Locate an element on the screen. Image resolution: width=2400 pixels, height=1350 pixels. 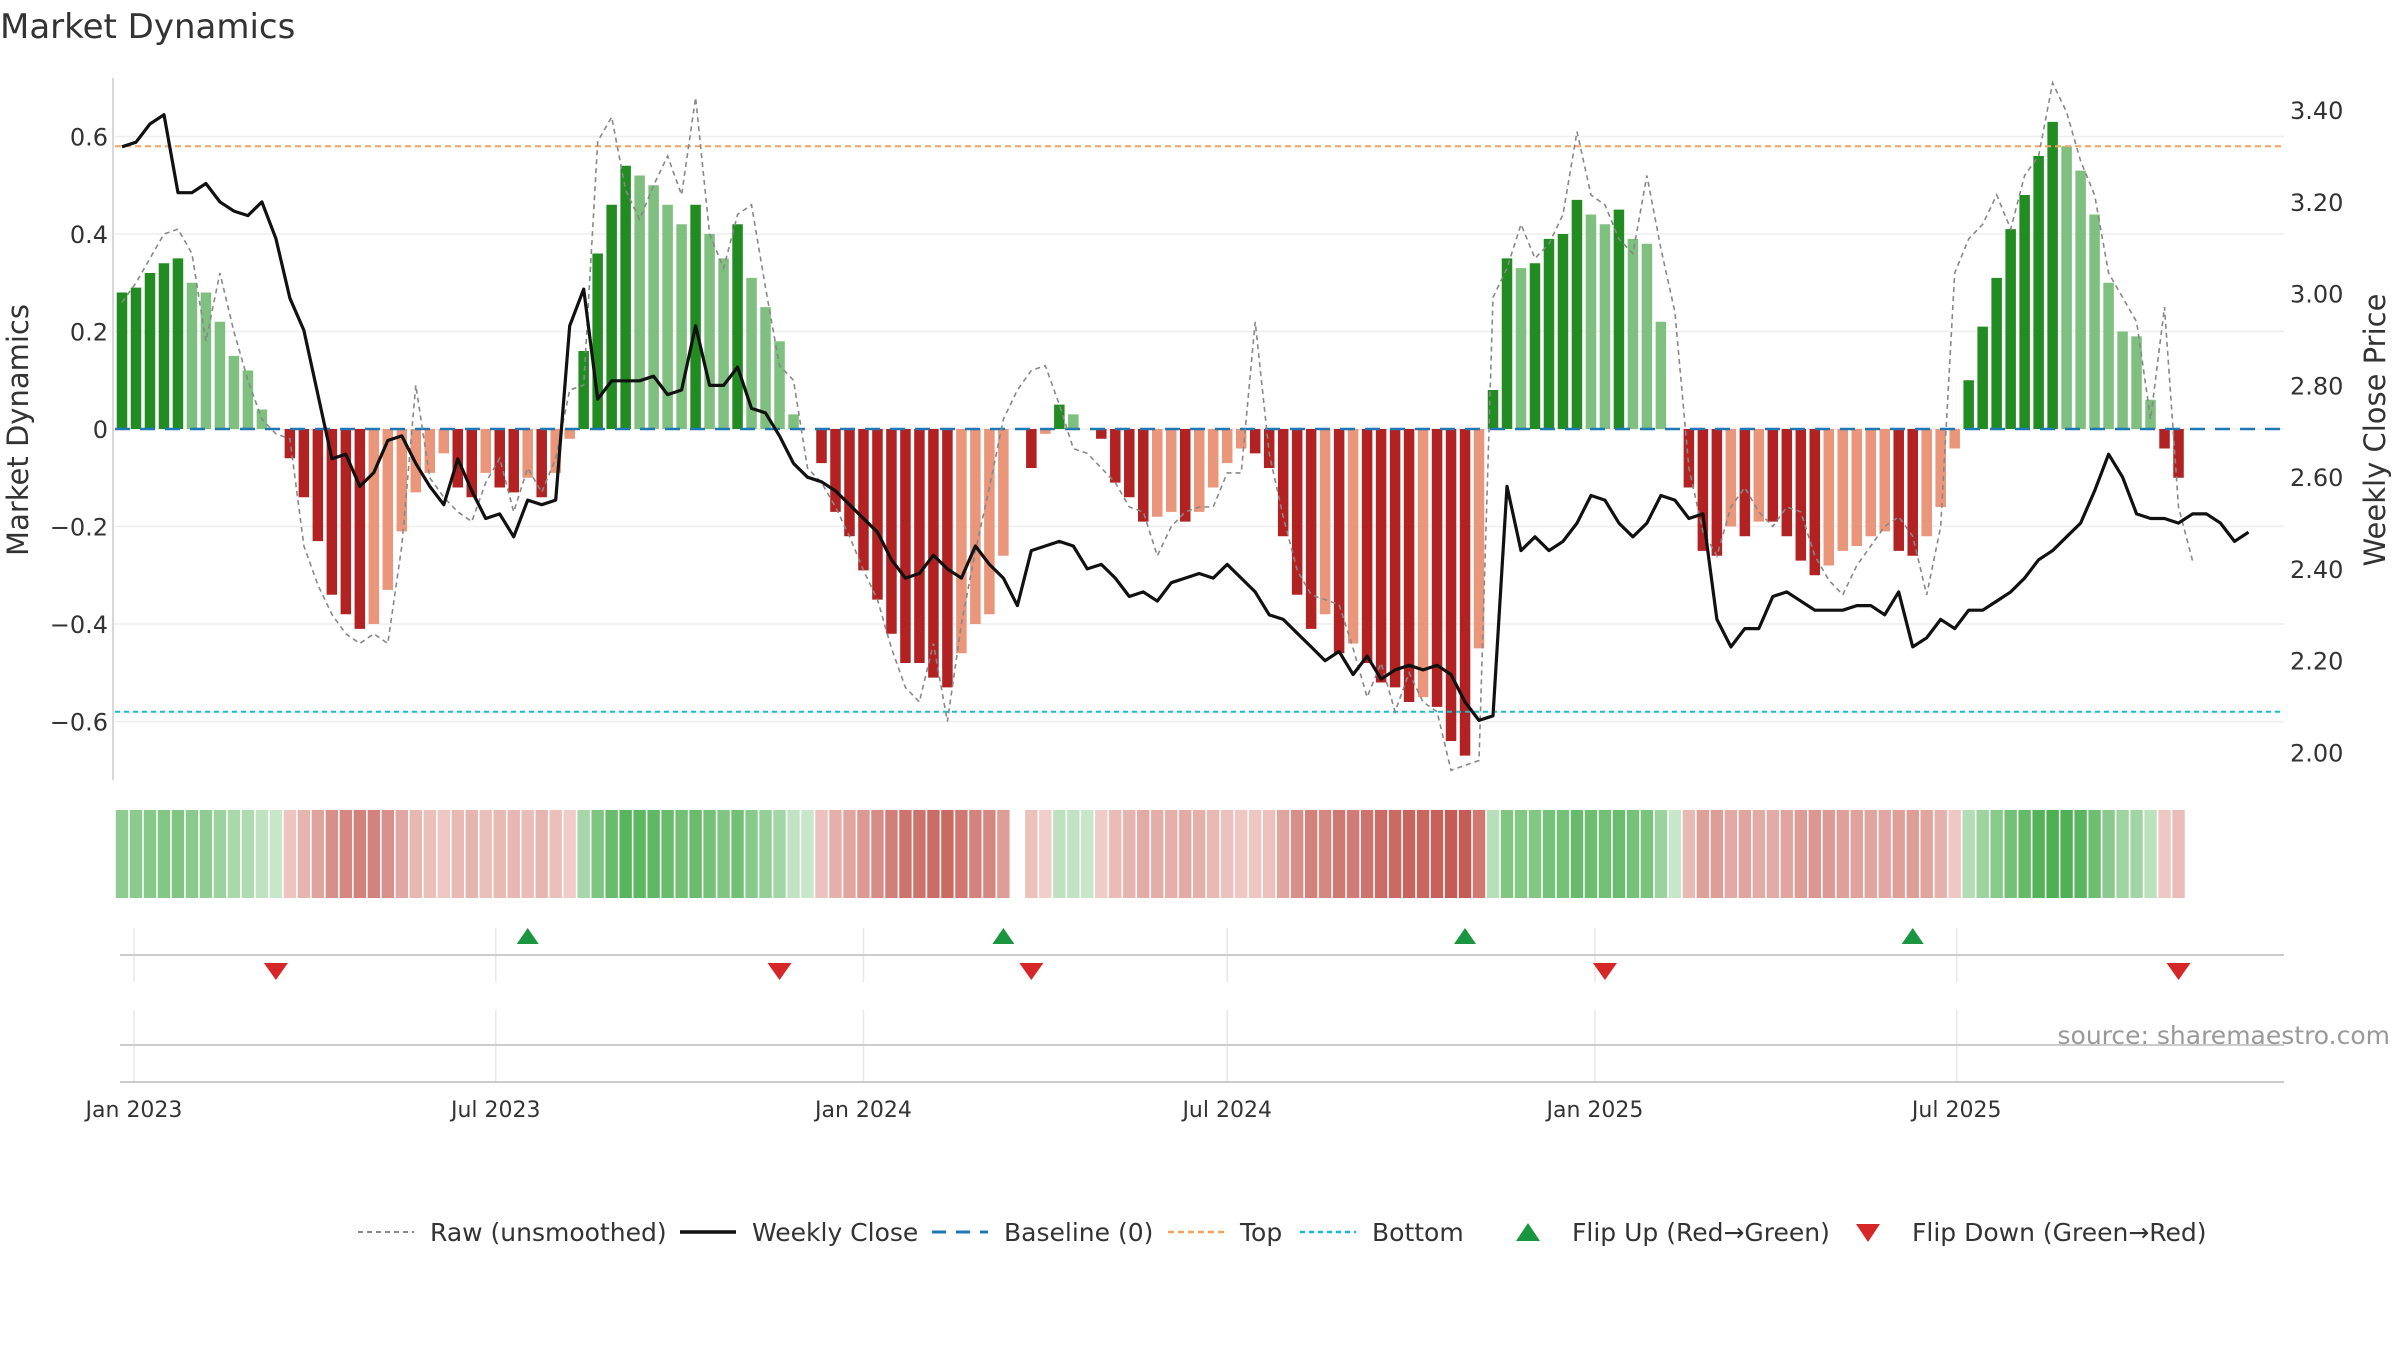
right-axis-label: Weekly Close Price is located at coordinates (2375, 430).